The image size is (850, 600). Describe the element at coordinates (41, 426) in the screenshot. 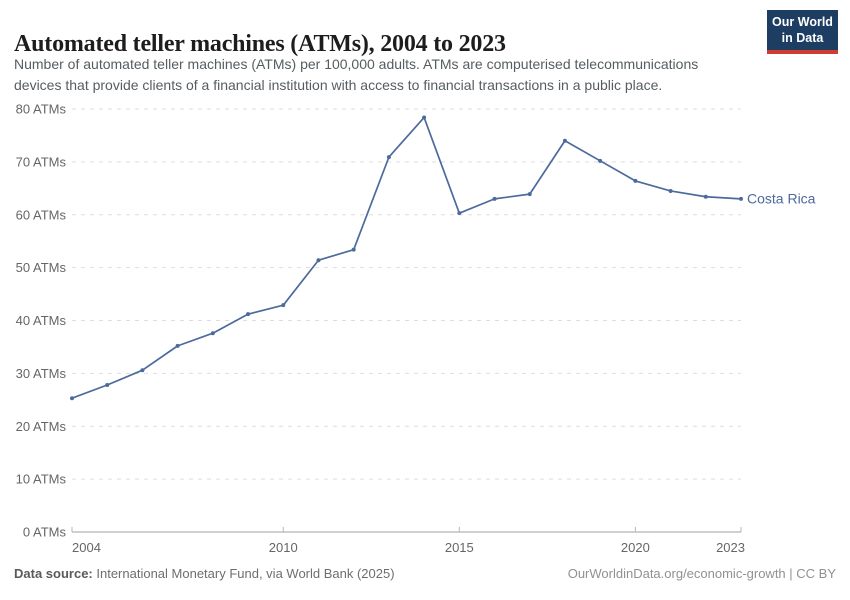

I see `y-axis-tick-label: 20 ATMs` at that location.